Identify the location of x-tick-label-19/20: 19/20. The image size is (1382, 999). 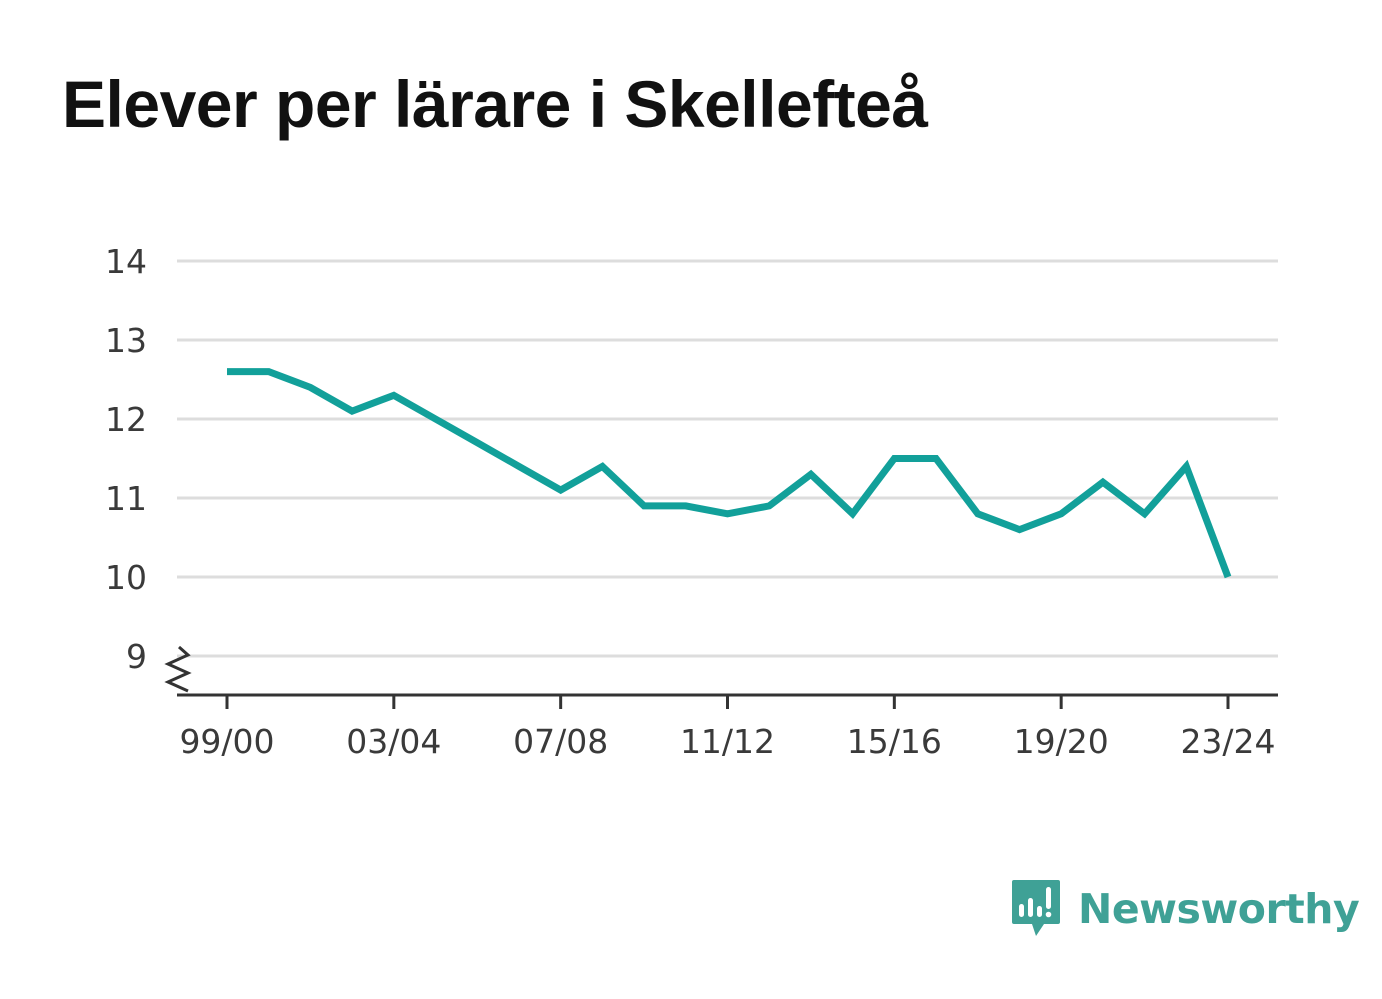
(1061, 741).